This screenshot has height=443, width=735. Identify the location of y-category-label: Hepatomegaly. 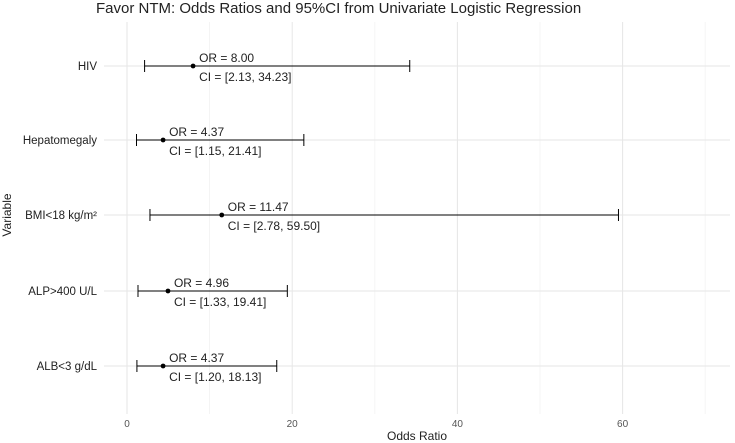
(60, 141).